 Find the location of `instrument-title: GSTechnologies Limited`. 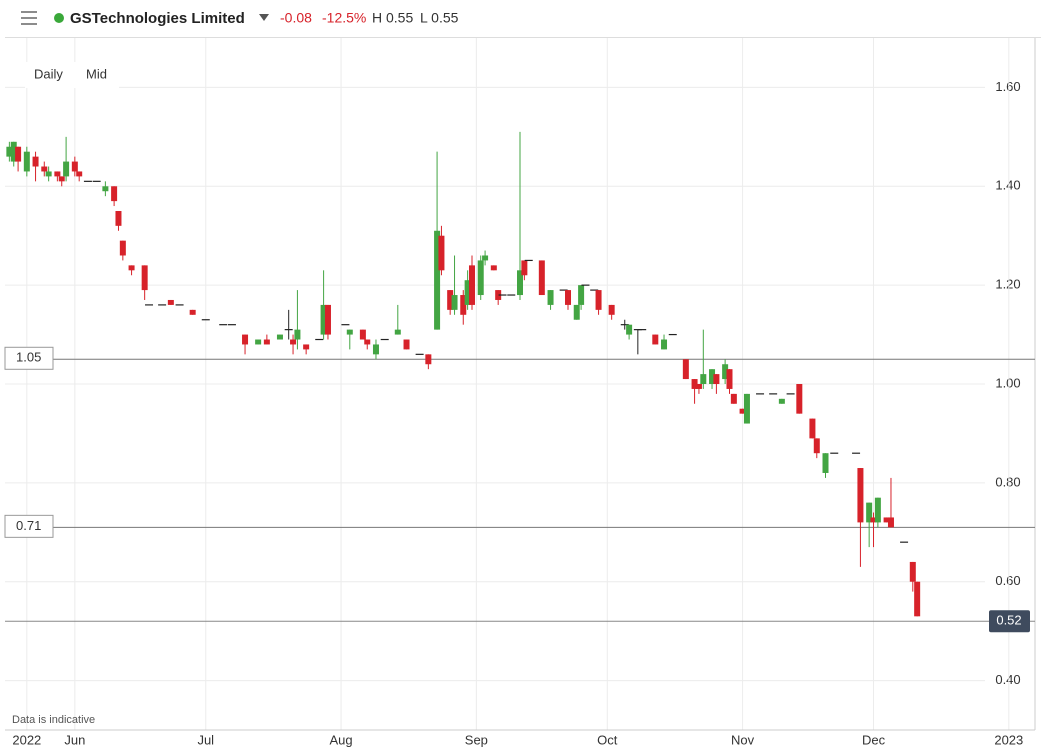

instrument-title: GSTechnologies Limited is located at coordinates (157, 18).